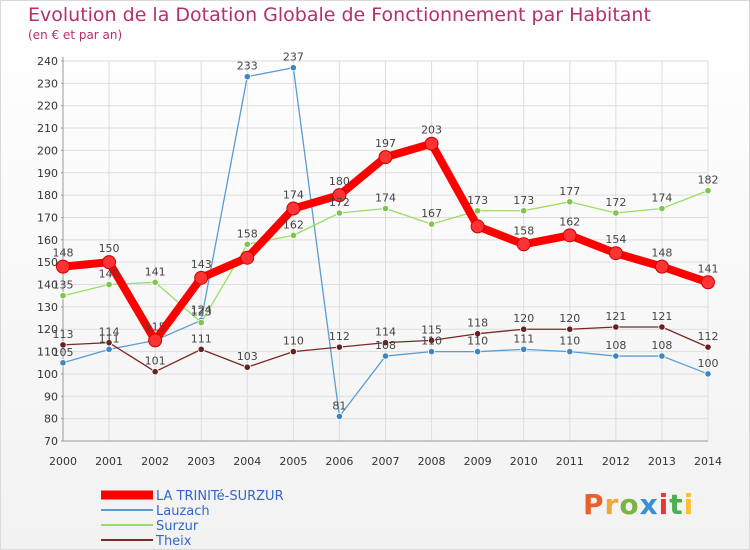  What do you see at coordinates (649, 504) in the screenshot?
I see `logo-letter: x` at bounding box center [649, 504].